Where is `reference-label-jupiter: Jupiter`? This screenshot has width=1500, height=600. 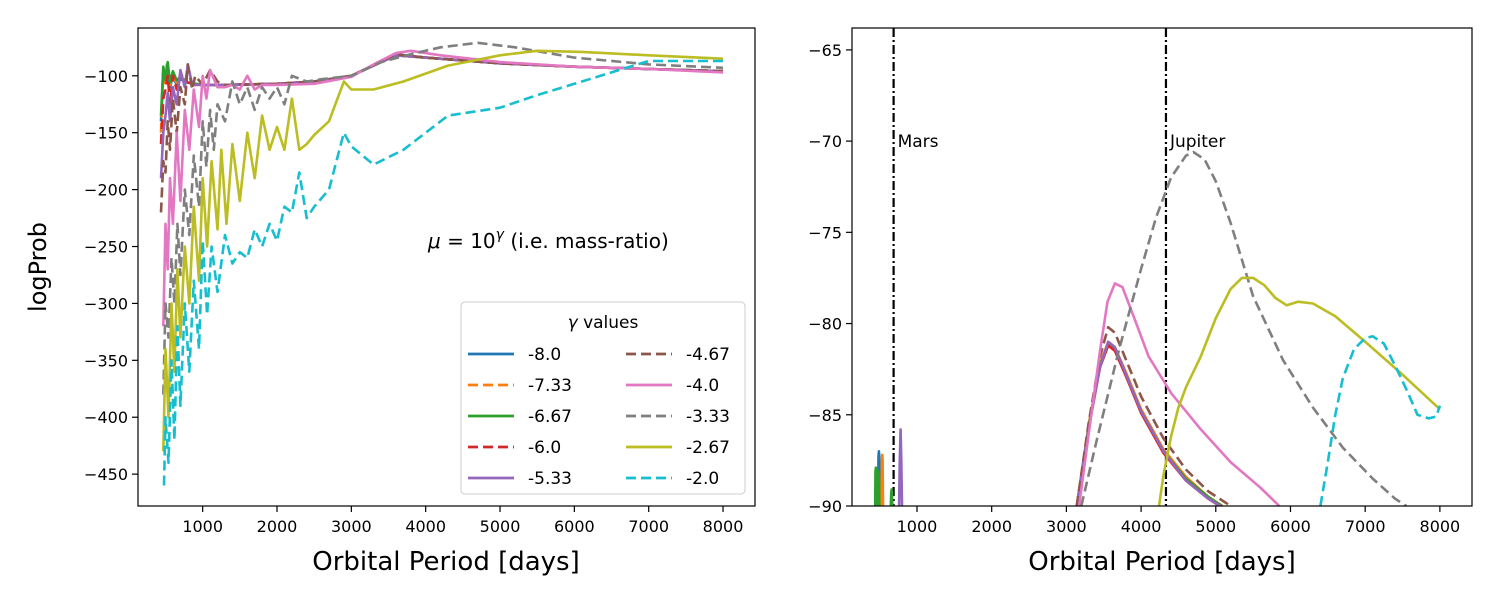
reference-label-jupiter: Jupiter is located at coordinates (1197, 142).